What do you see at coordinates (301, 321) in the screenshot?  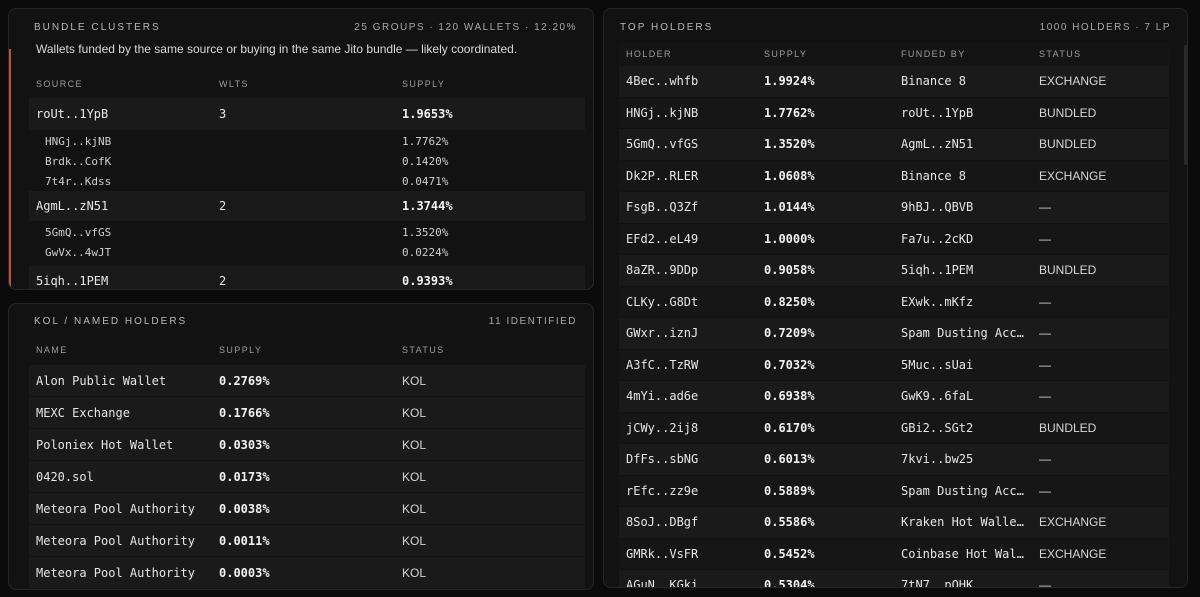 I see `kol-panel-header: KOL / NAMED HOLDERS 11 IDENTIFIED` at bounding box center [301, 321].